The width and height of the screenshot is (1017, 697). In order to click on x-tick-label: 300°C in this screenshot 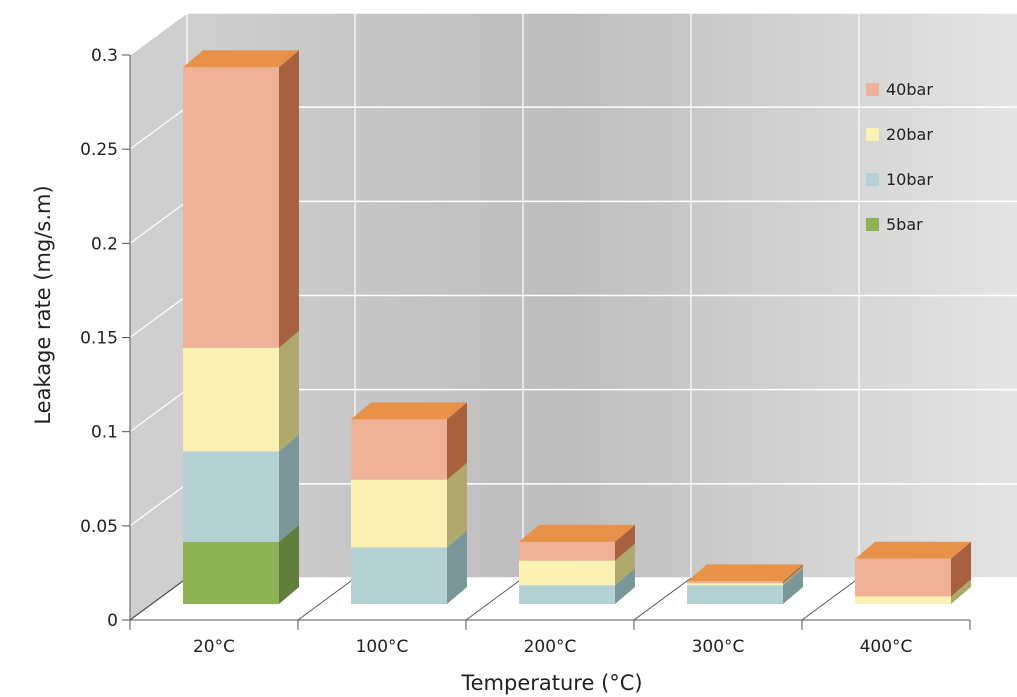, I will do `click(718, 647)`.